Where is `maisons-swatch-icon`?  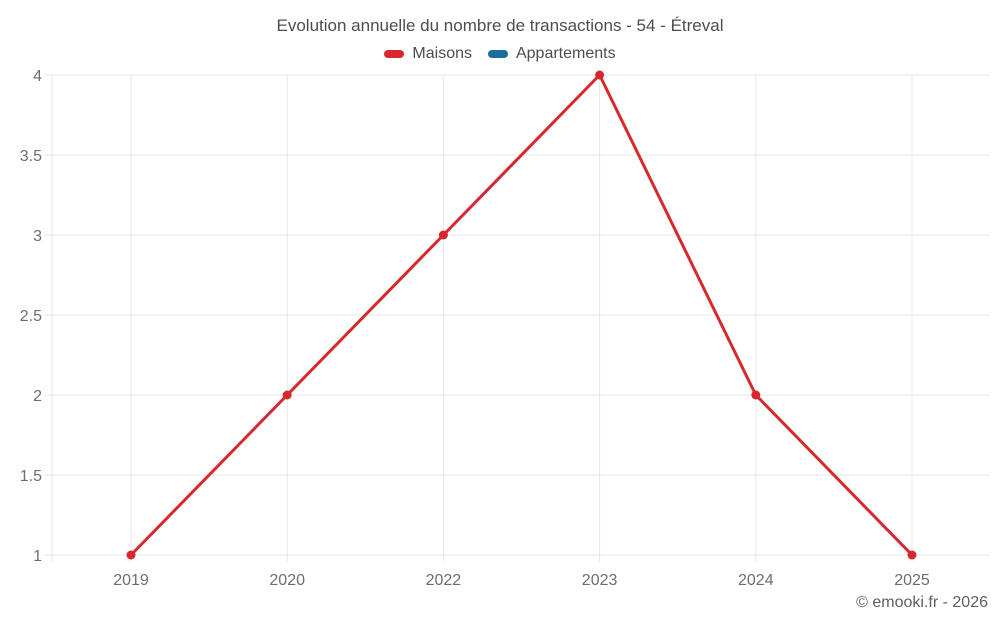 maisons-swatch-icon is located at coordinates (394, 54).